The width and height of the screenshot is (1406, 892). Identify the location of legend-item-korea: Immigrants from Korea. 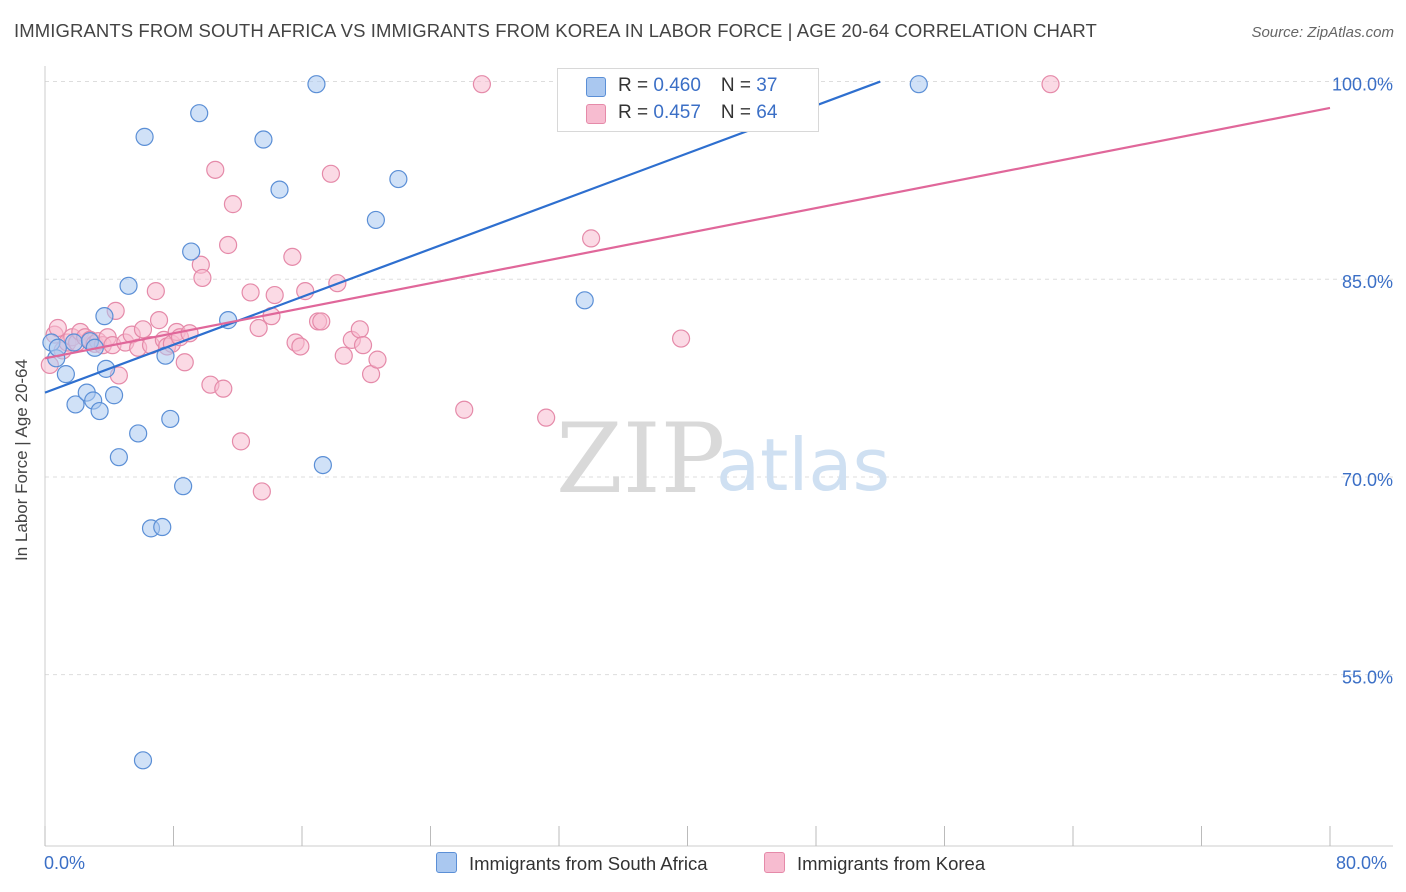
(874, 863).